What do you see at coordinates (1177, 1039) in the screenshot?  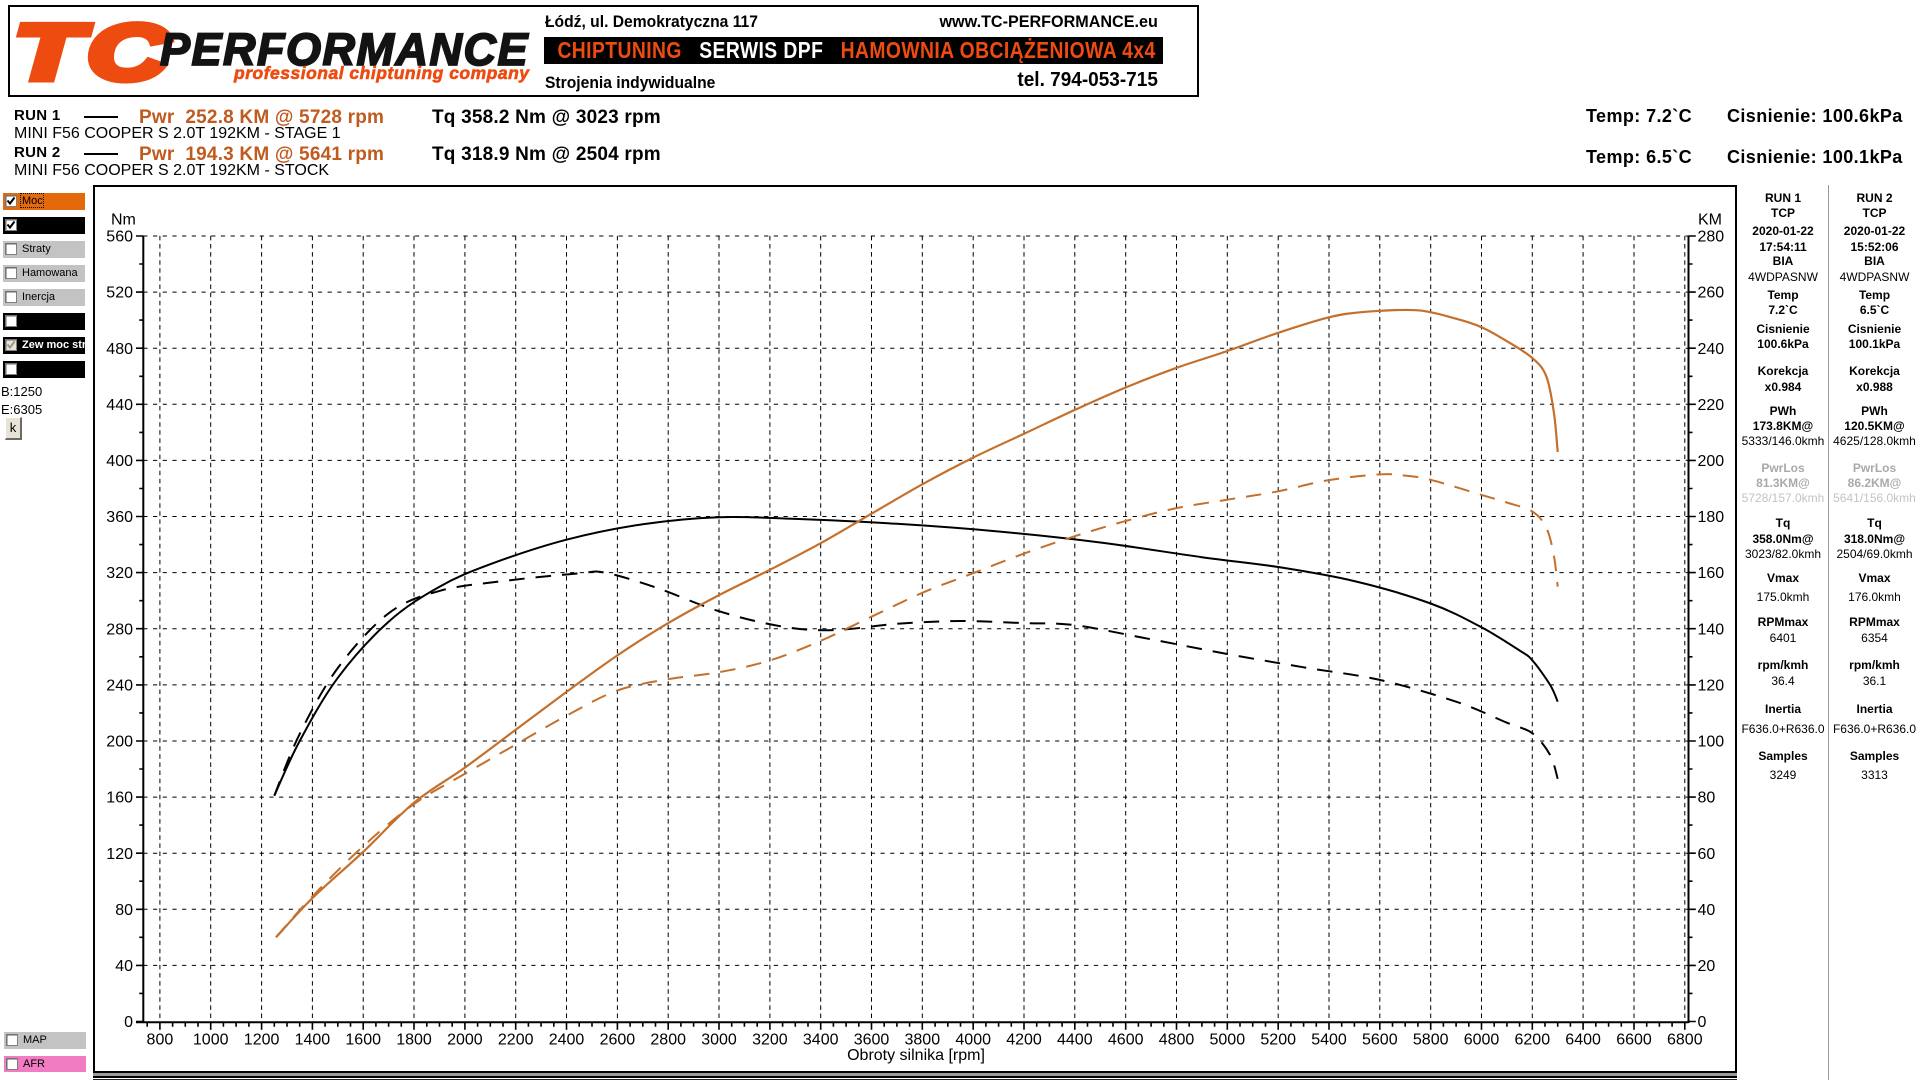 I see `svg-text: 4800` at bounding box center [1177, 1039].